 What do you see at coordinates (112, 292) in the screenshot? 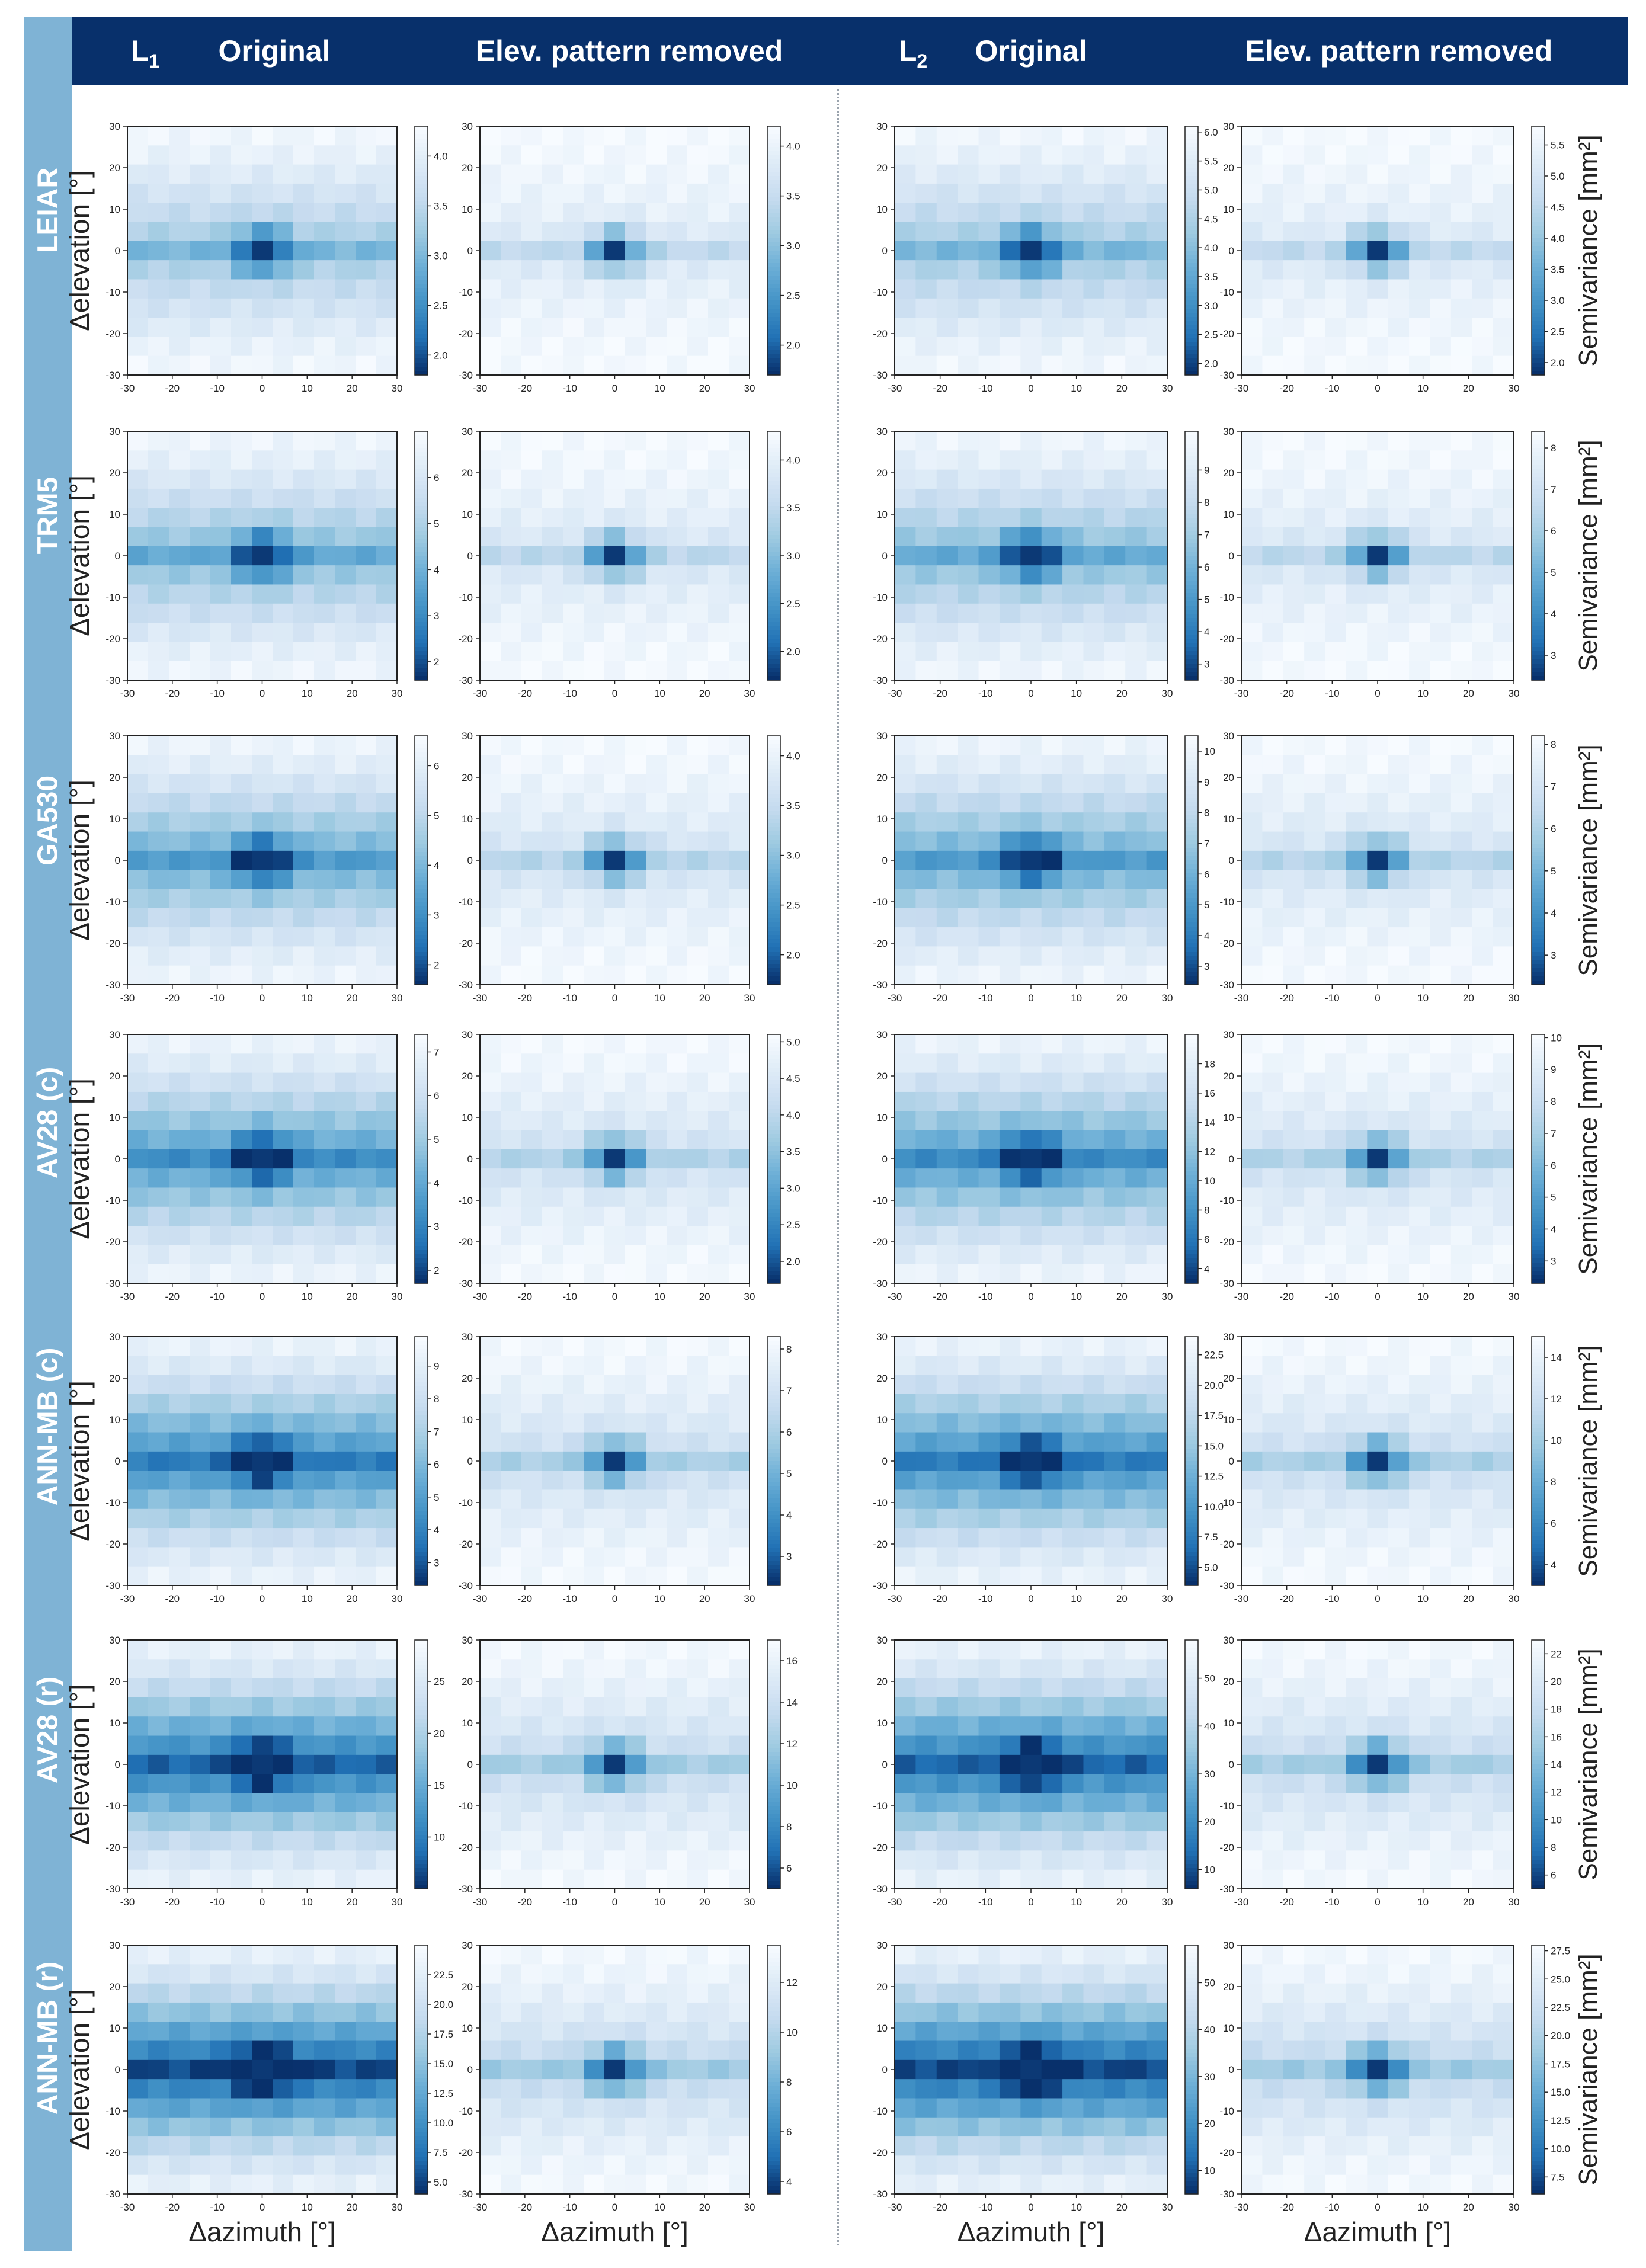
I see `y-tick-label: -10` at bounding box center [112, 292].